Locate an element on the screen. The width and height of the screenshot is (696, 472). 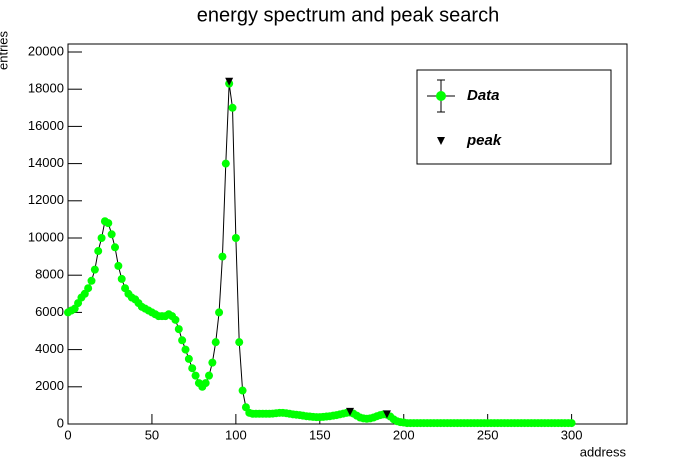
legend-label: Data is located at coordinates (483, 95).